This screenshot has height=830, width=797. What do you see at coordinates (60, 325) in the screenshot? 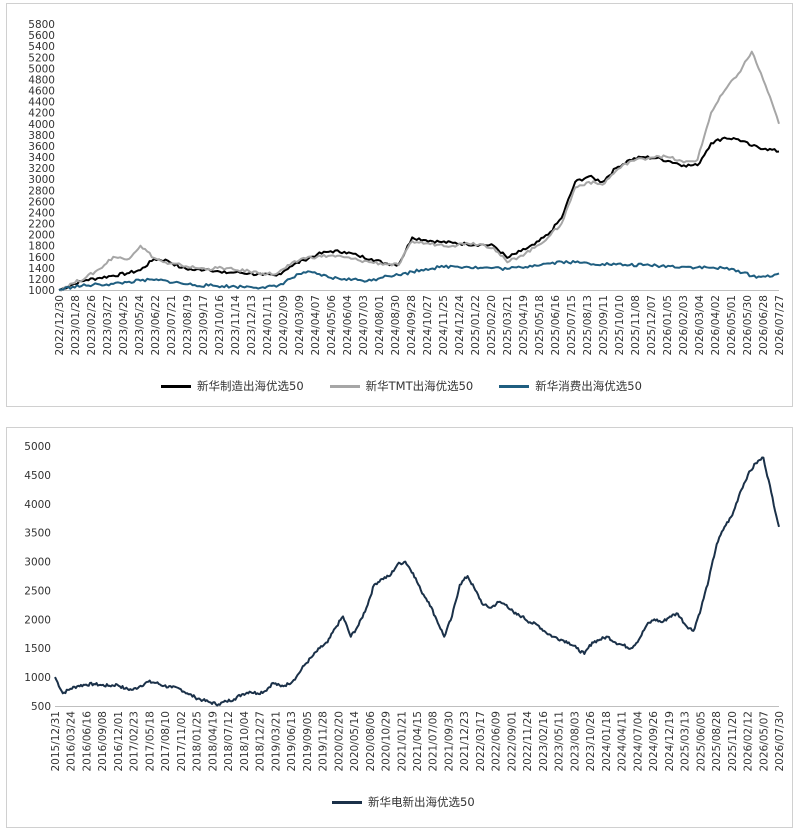
I see `top-x-tick-label: 2022/12/30` at bounding box center [60, 325].